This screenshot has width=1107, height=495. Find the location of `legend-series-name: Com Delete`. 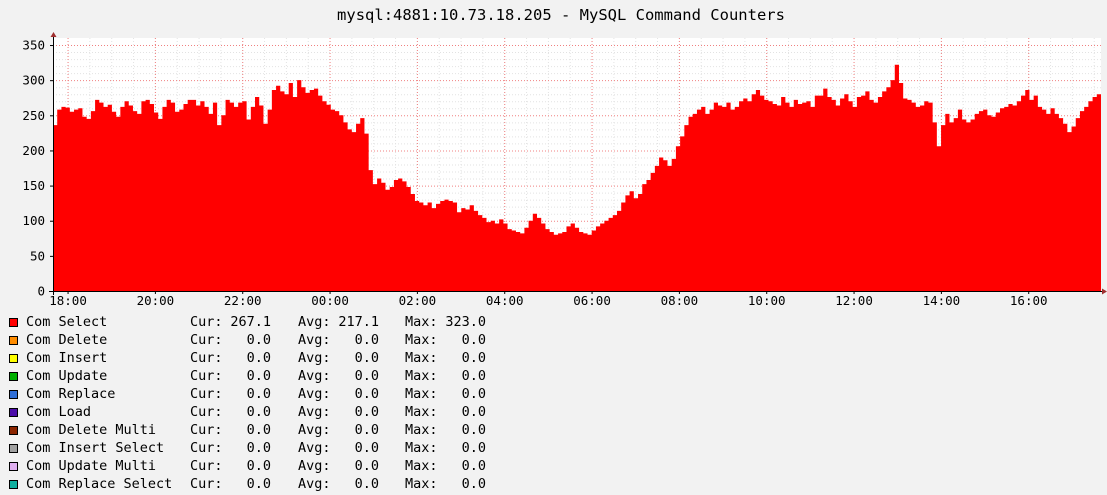

legend-series-name: Com Delete is located at coordinates (67, 340).